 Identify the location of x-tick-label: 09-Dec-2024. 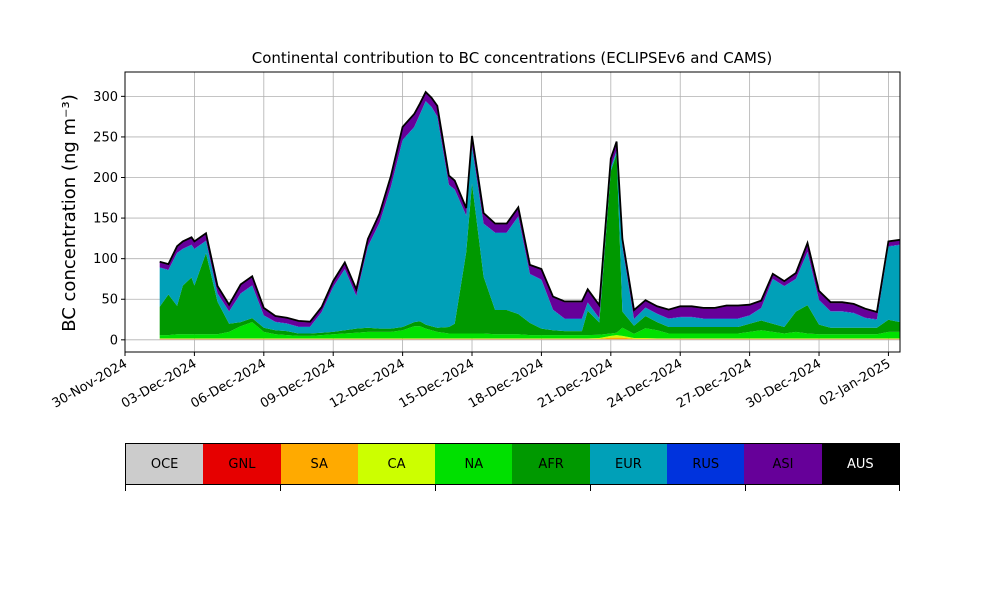
(298, 383).